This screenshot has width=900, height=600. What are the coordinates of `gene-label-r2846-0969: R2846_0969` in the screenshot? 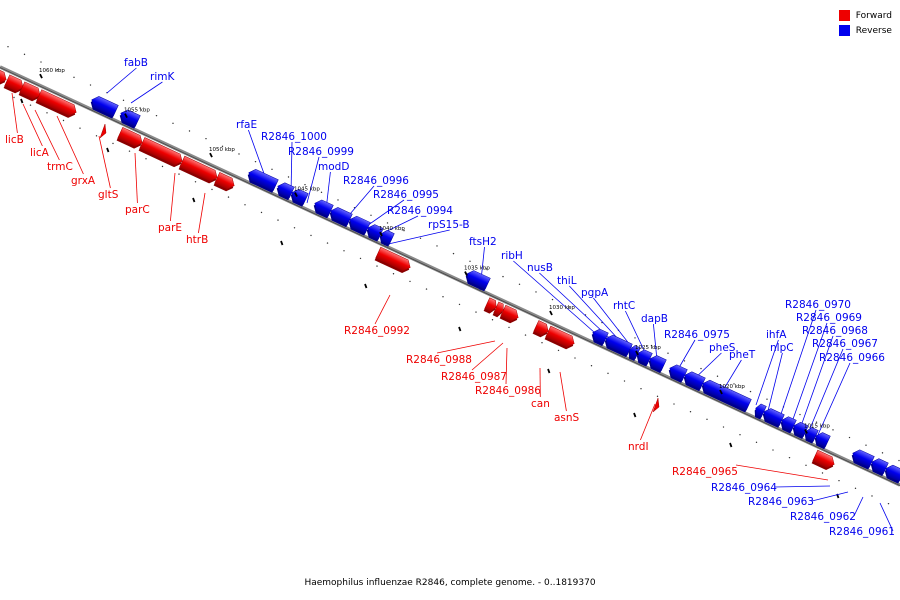 It's located at (829, 318).